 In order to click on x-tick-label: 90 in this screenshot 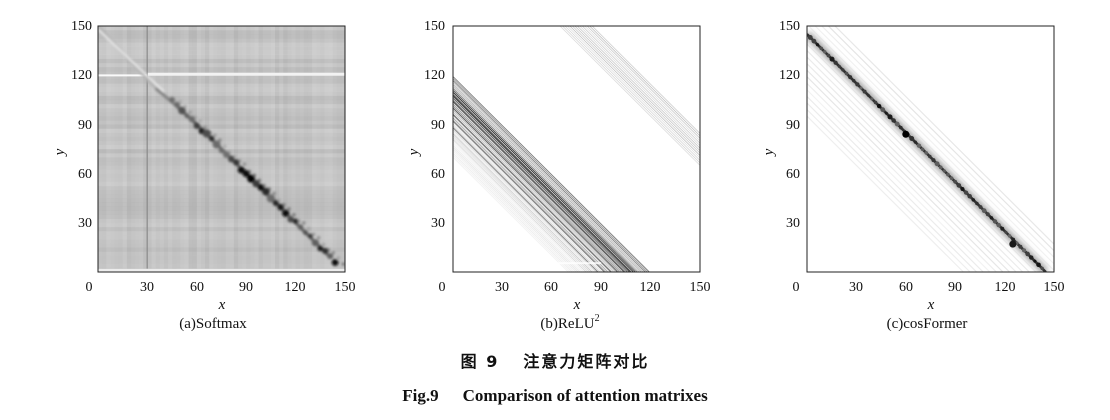, I will do `click(246, 287)`.